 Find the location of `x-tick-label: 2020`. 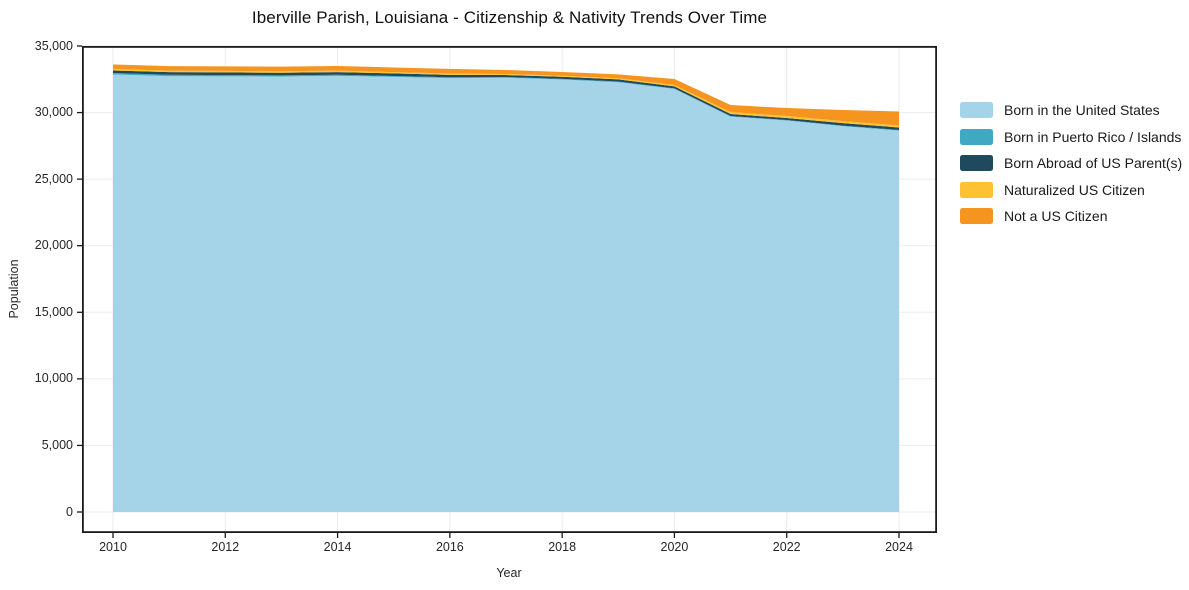

x-tick-label: 2020 is located at coordinates (674, 547).